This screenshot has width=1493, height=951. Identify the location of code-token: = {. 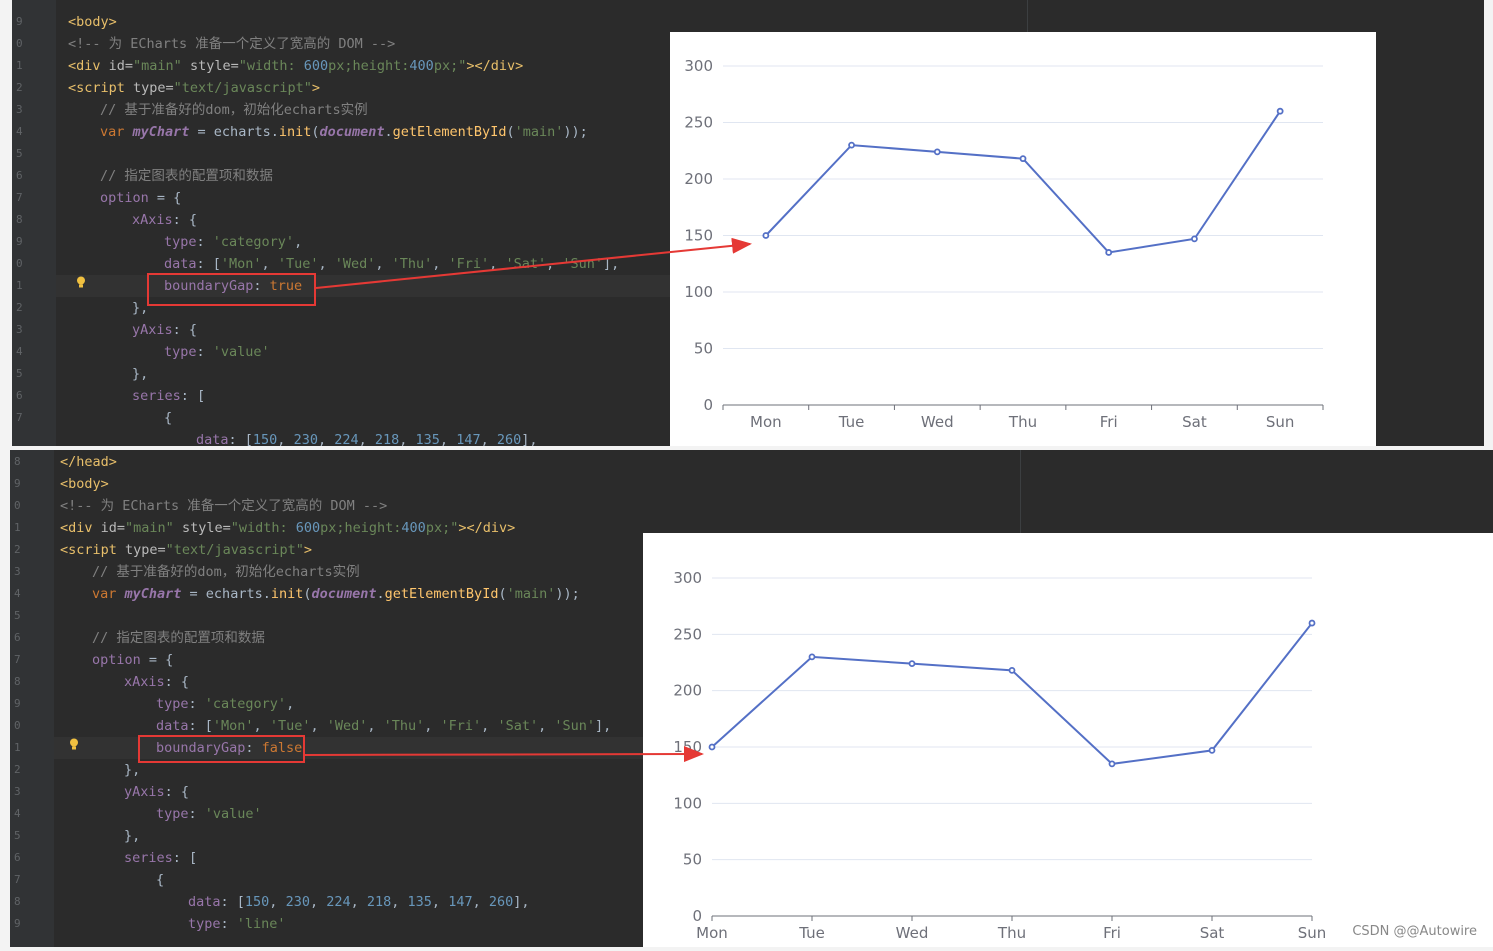
(157, 660).